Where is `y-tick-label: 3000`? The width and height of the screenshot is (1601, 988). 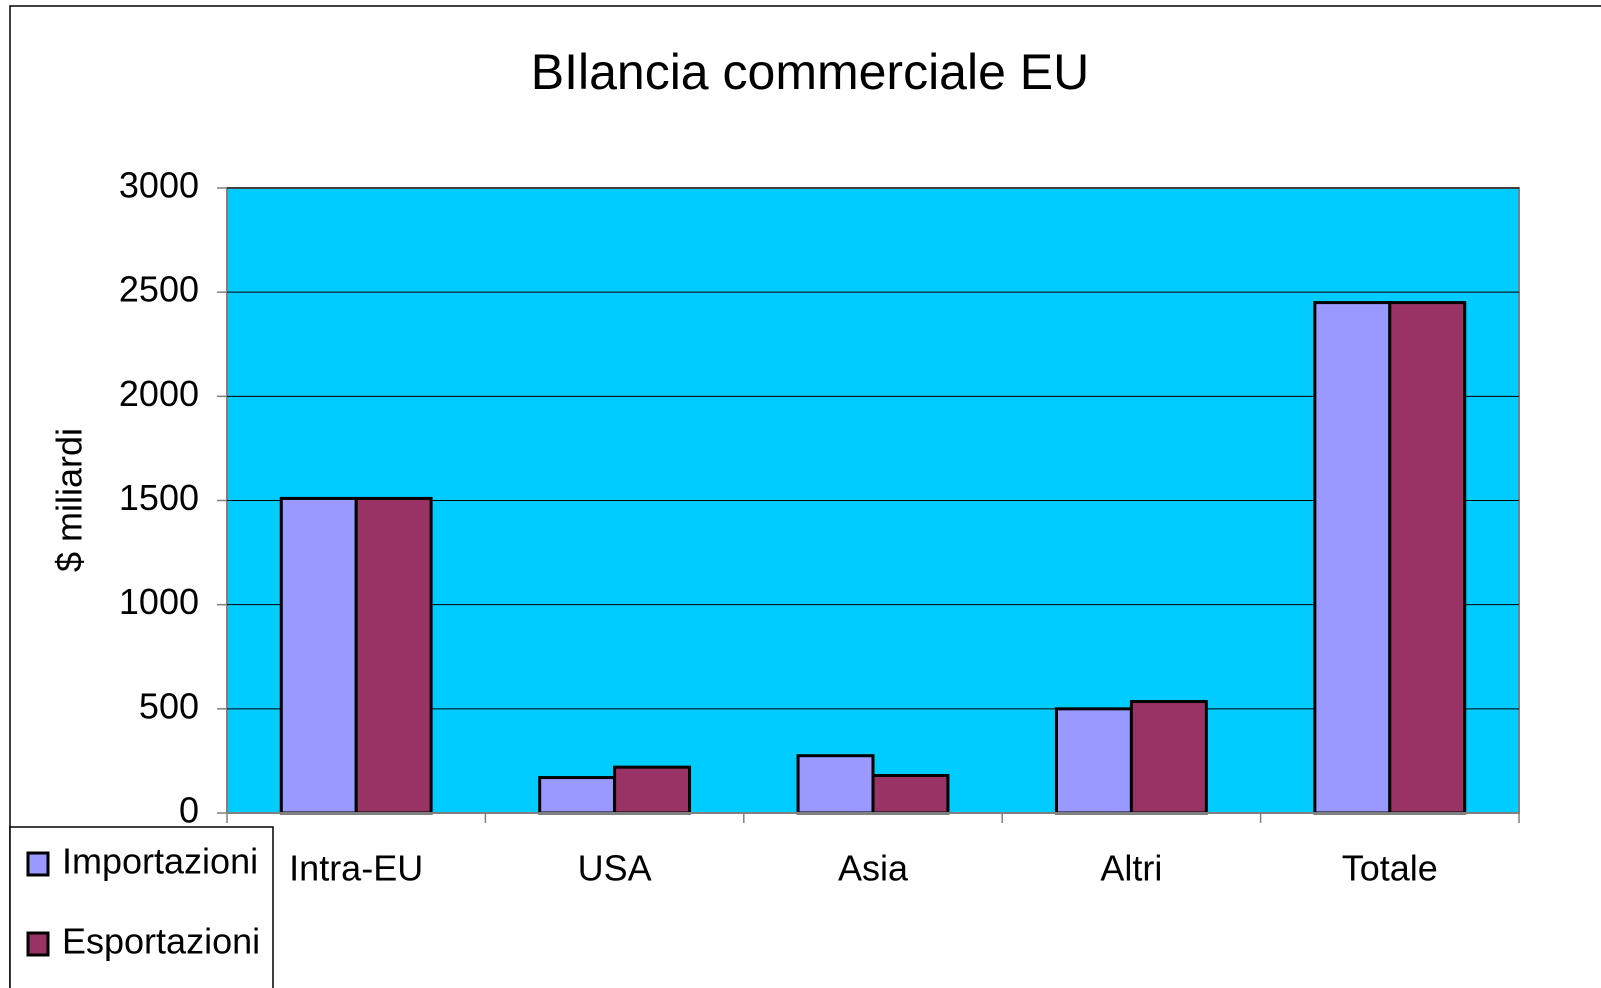 y-tick-label: 3000 is located at coordinates (159, 185).